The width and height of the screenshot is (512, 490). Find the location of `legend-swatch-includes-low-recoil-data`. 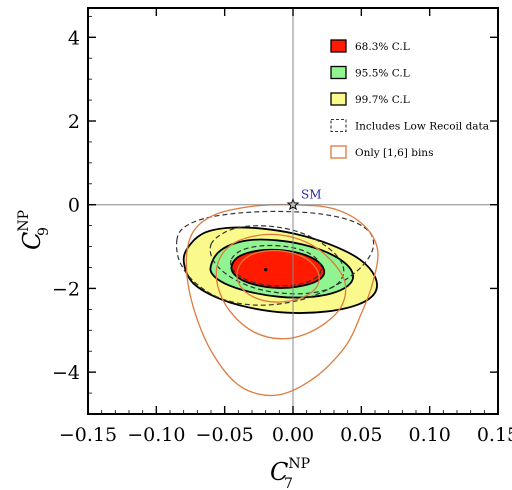

legend-swatch-includes-low-recoil-data is located at coordinates (338, 125).